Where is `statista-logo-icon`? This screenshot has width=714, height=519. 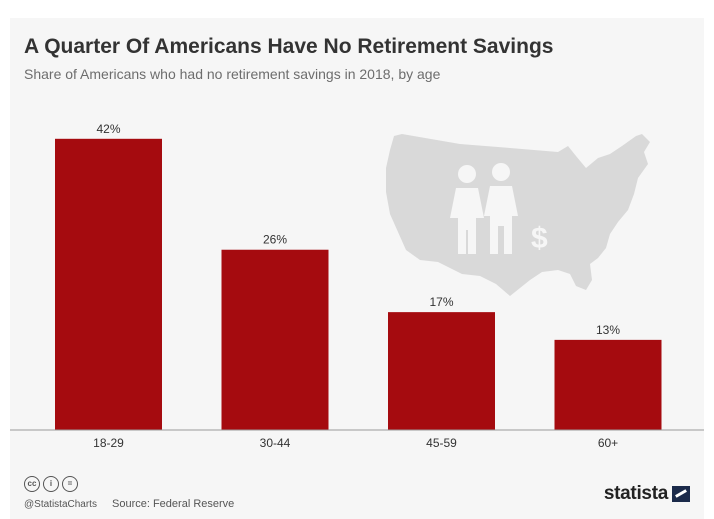
statista-logo-icon is located at coordinates (681, 494).